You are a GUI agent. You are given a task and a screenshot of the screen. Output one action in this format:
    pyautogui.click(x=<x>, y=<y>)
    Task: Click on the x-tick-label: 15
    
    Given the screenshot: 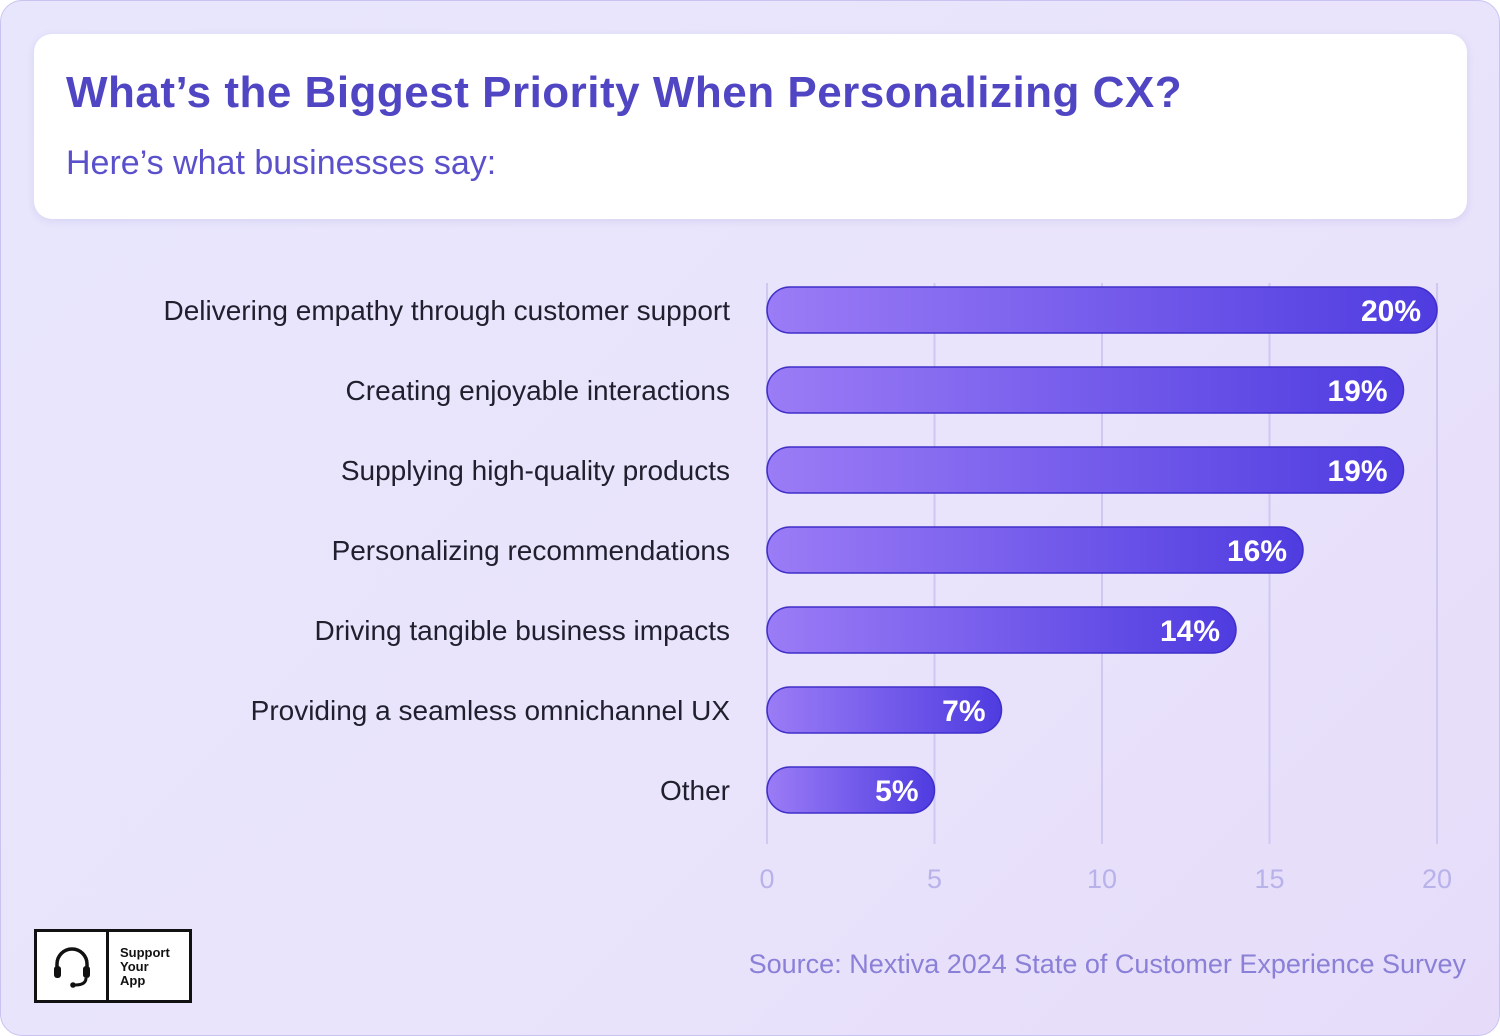 What is the action you would take?
    pyautogui.click(x=1269, y=879)
    